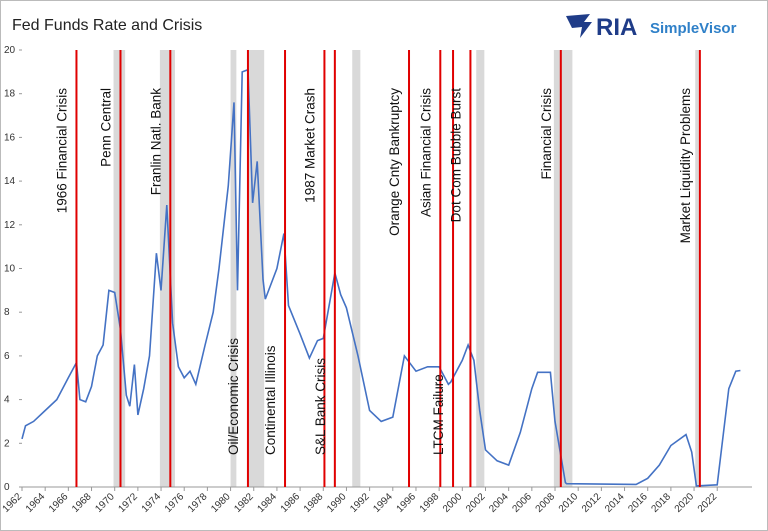 The width and height of the screenshot is (768, 531). I want to click on y-tick-label: 14, so click(10, 181).